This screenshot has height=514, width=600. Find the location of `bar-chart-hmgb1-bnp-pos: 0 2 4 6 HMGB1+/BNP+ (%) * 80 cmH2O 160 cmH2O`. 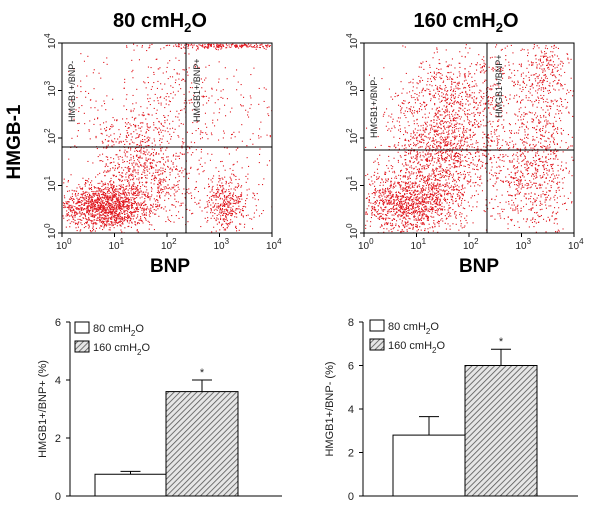

bar-chart-hmgb1-bnp-pos: 0 2 4 6 HMGB1+/BNP+ (%) * 80 cmH2O 160 cmH2O is located at coordinates (159, 410).